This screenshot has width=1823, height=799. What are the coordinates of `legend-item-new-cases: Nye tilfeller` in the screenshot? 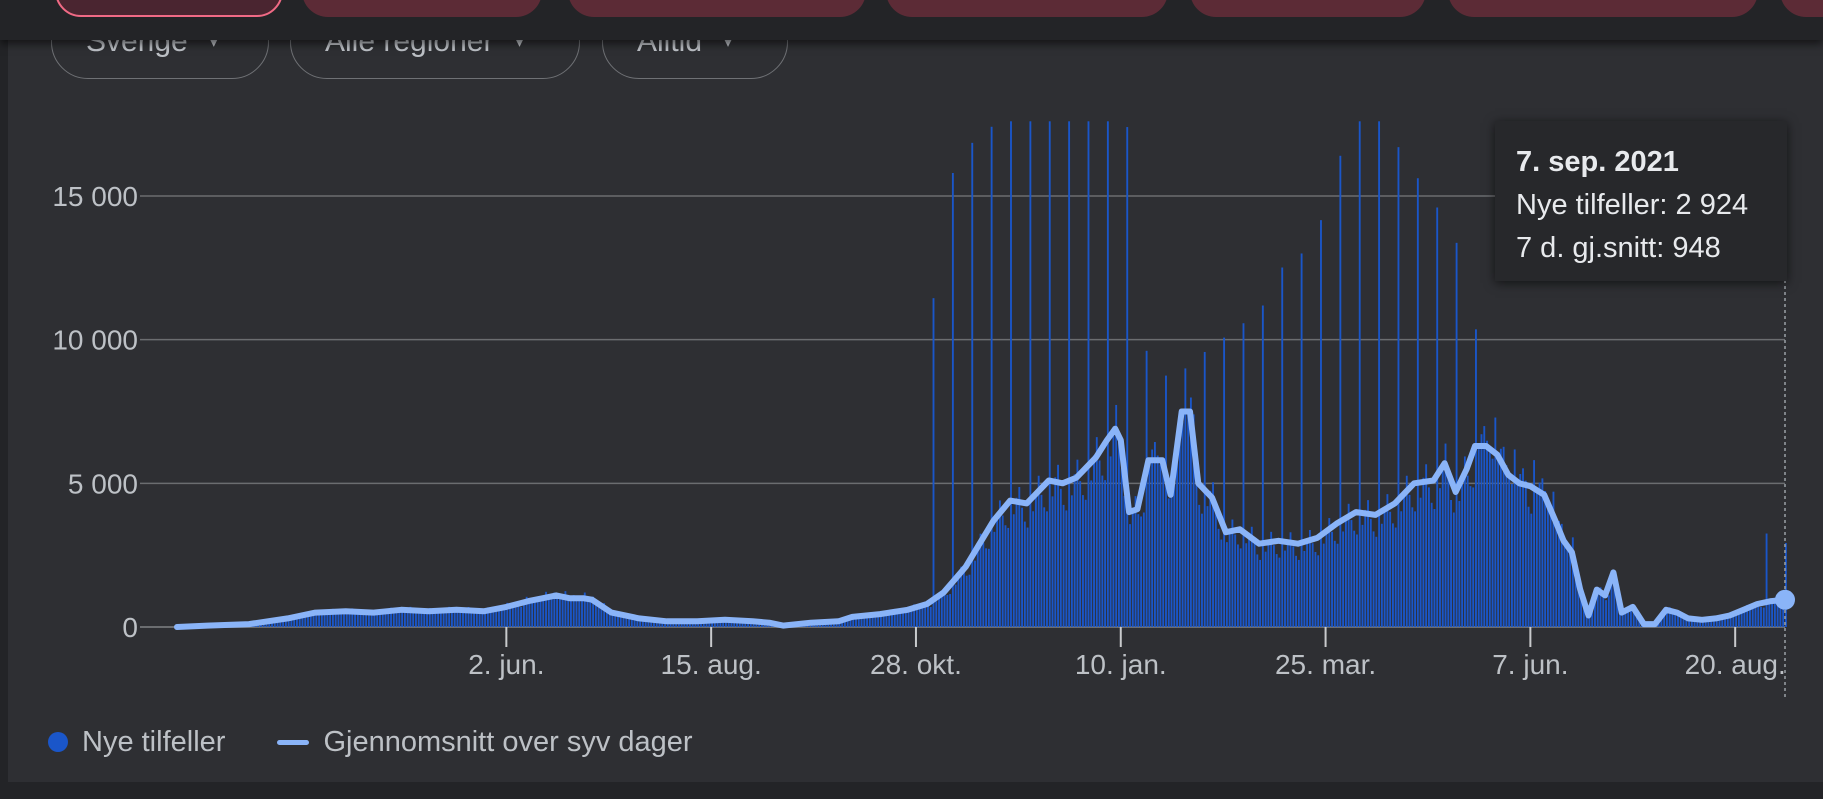 It's located at (136, 742).